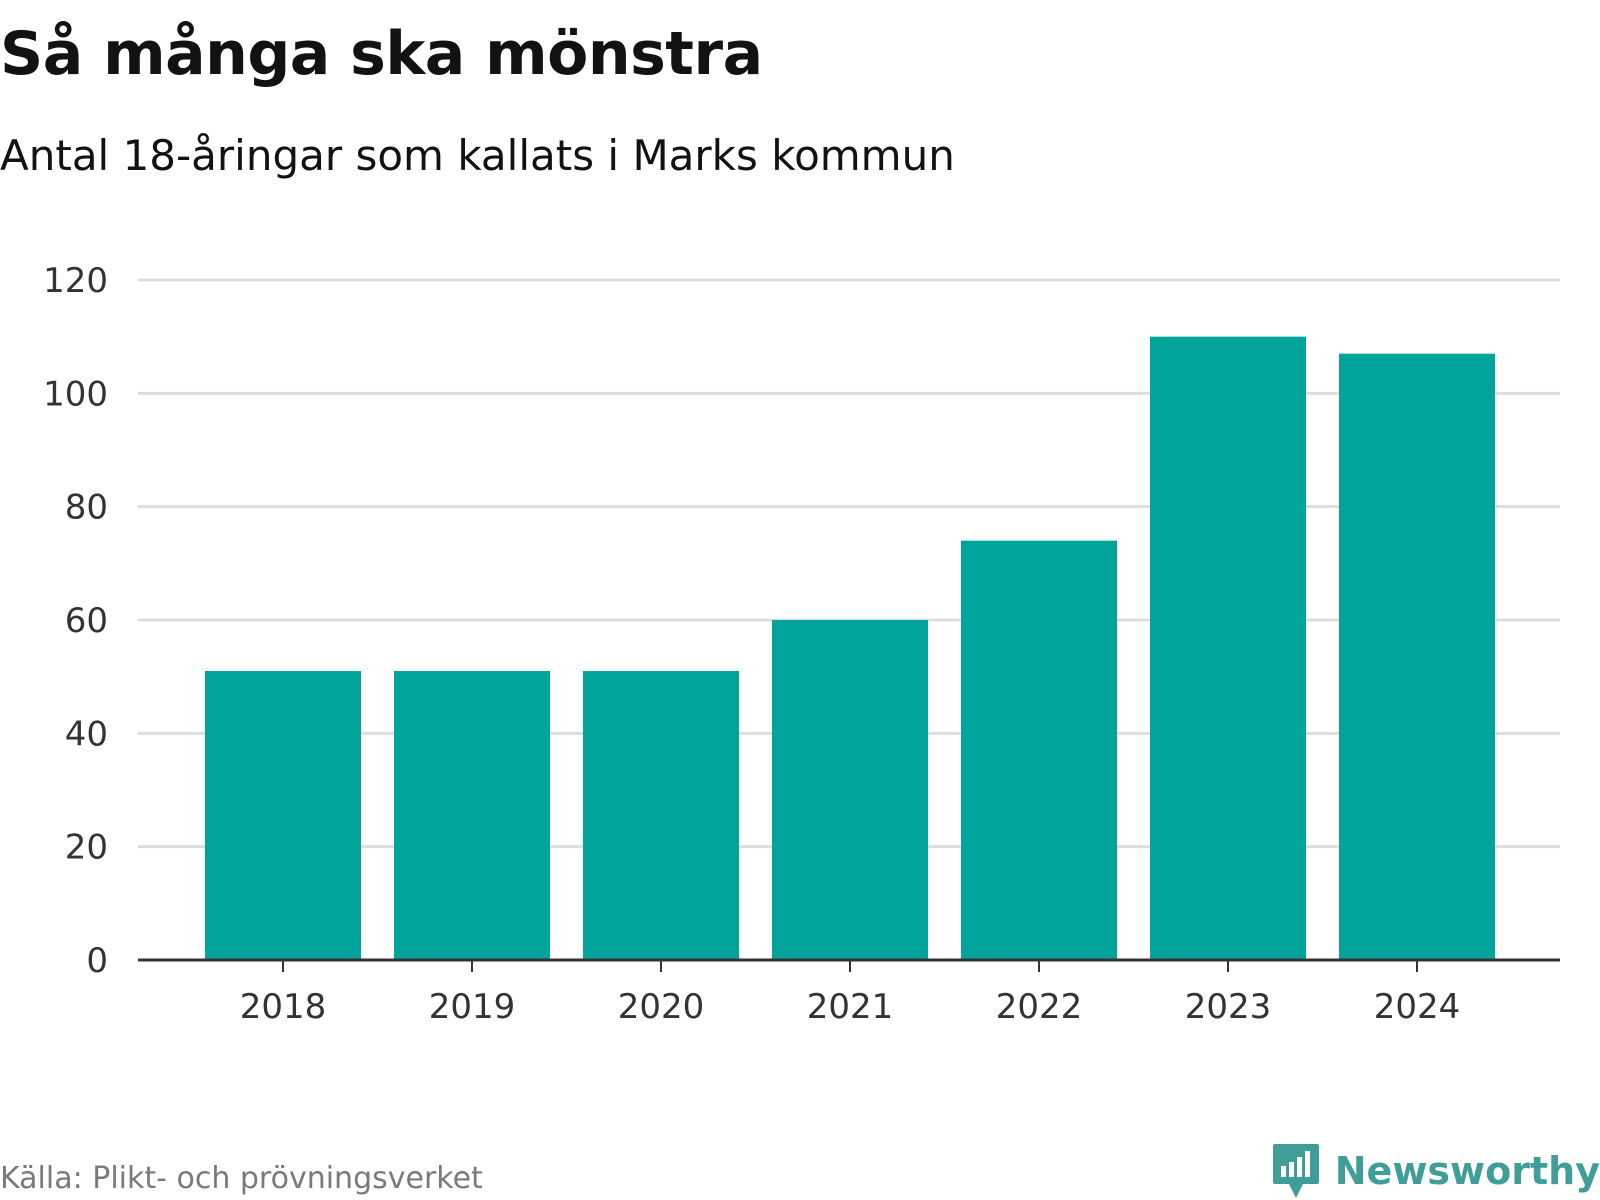 This screenshot has width=1600, height=1200. Describe the element at coordinates (1228, 648) in the screenshot. I see `bar-2023` at that location.